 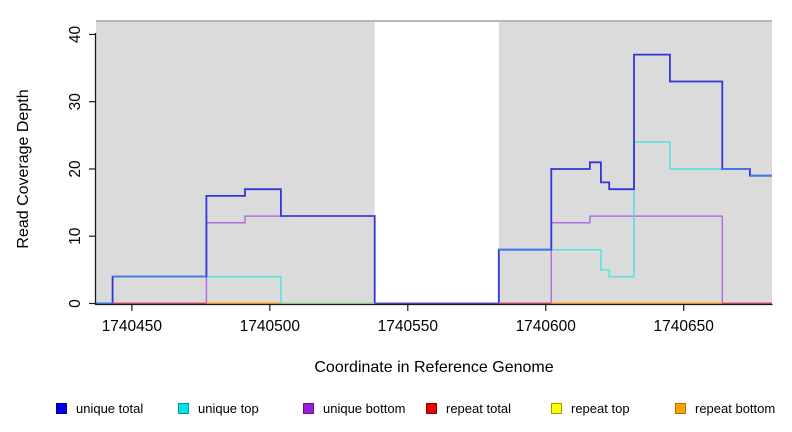 What do you see at coordinates (270, 326) in the screenshot?
I see `x-tick-label: 1740500` at bounding box center [270, 326].